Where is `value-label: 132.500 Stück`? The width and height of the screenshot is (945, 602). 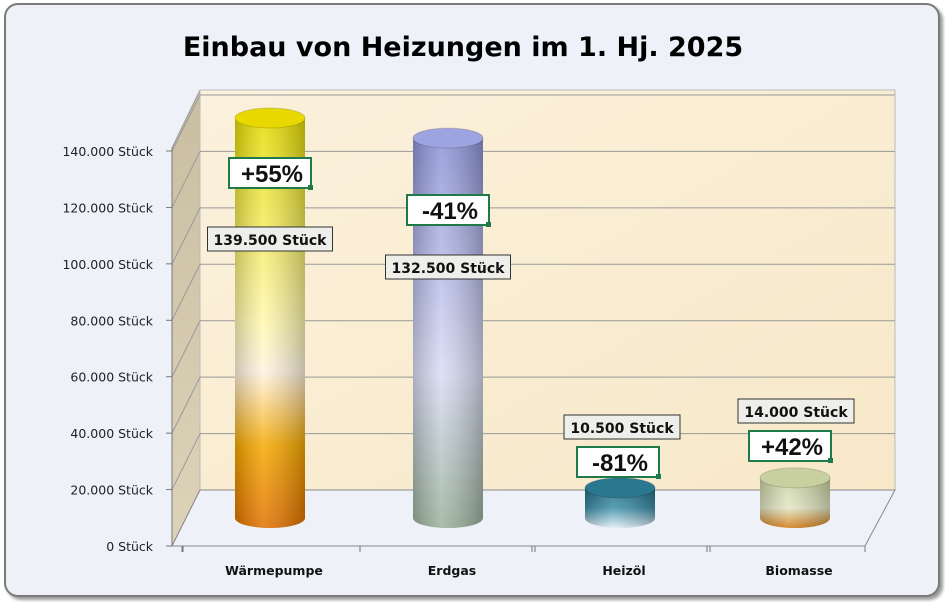 value-label: 132.500 Stück is located at coordinates (449, 269).